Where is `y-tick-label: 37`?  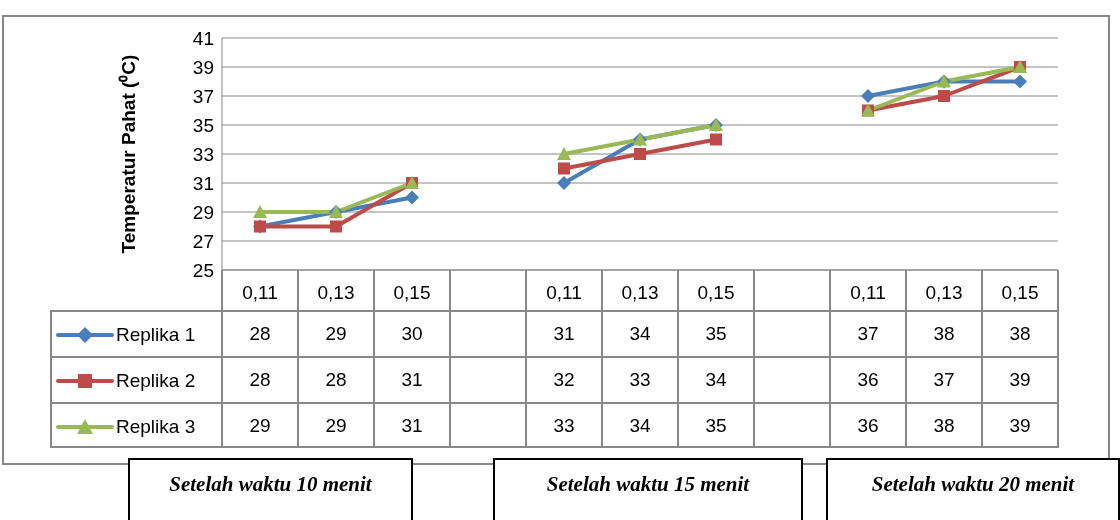 y-tick-label: 37 is located at coordinates (203, 96).